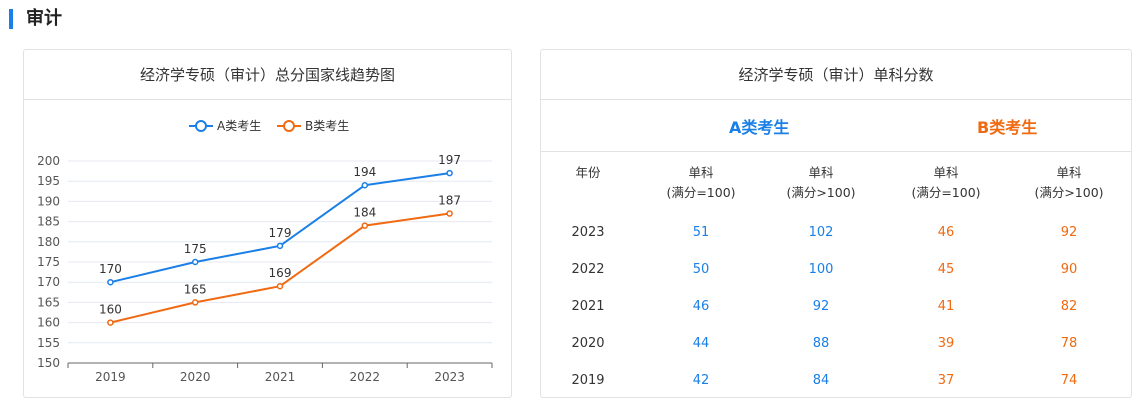  Describe the element at coordinates (11, 19) in the screenshot. I see `section-accent-bar` at that location.